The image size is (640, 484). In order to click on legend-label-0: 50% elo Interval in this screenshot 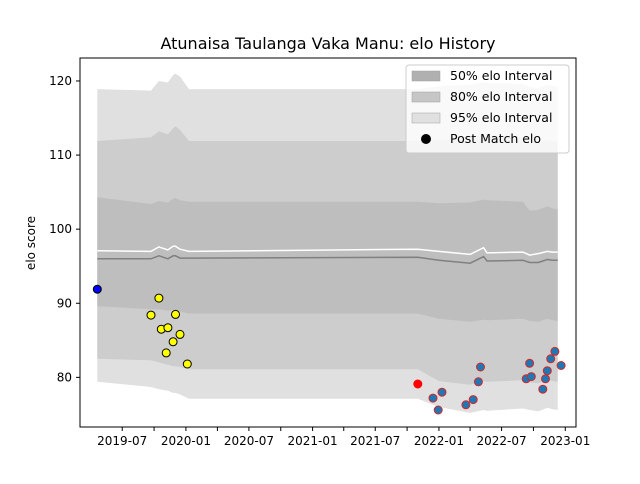, I will do `click(501, 75)`.